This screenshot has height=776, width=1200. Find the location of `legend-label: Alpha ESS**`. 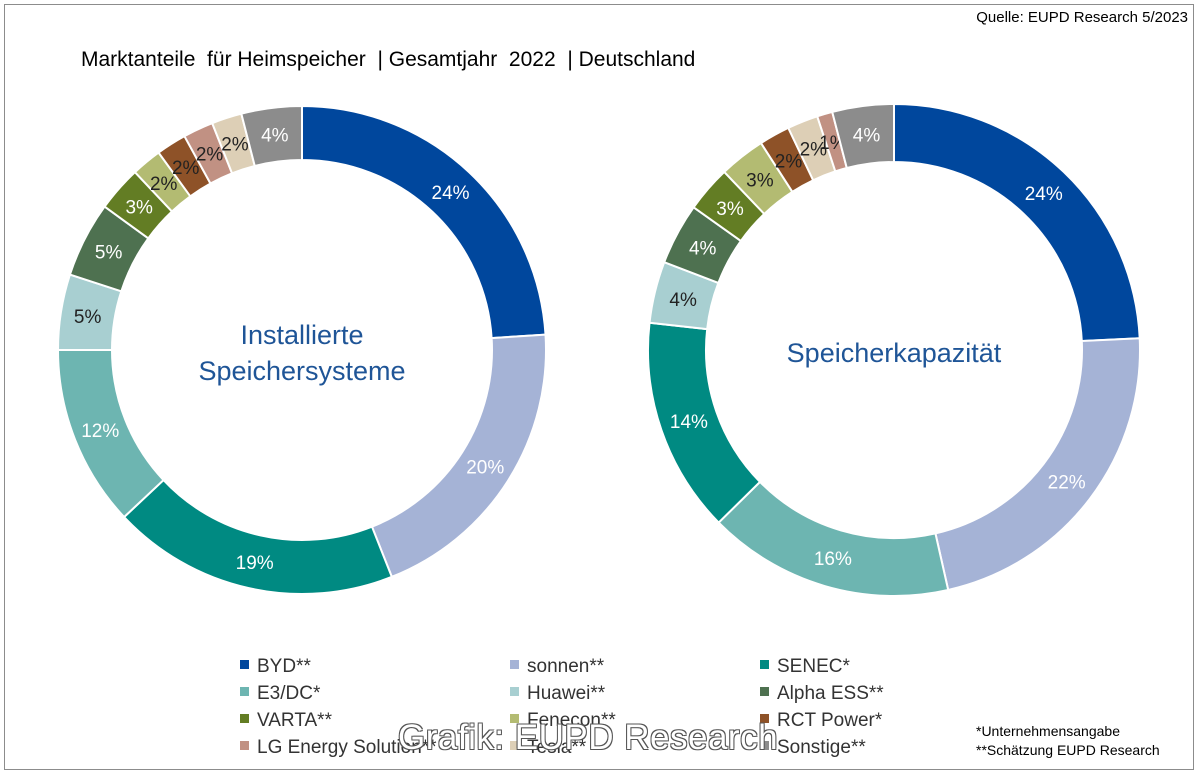

legend-label: Alpha ESS** is located at coordinates (830, 693).